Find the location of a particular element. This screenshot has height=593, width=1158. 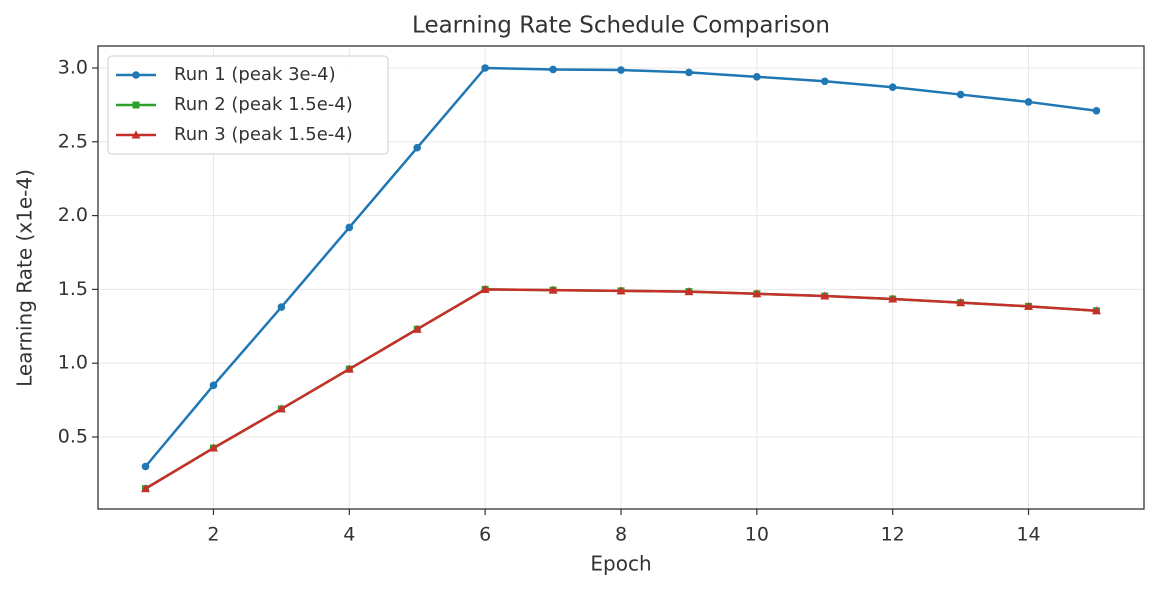

x-tick-label: 10 is located at coordinates (757, 535).